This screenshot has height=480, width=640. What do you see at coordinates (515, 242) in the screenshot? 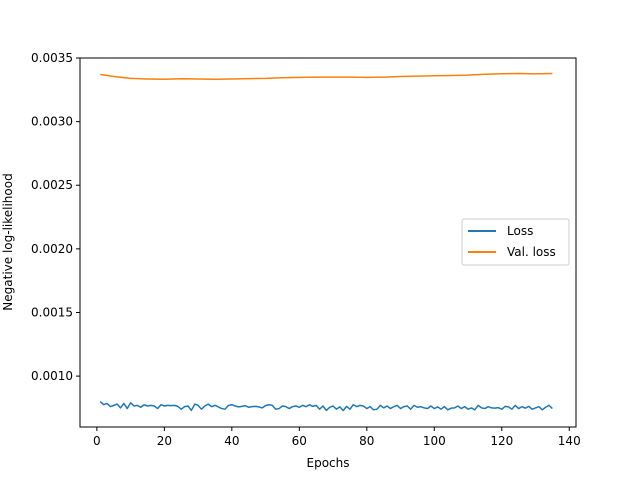
I see `legend: Loss Val. loss` at bounding box center [515, 242].